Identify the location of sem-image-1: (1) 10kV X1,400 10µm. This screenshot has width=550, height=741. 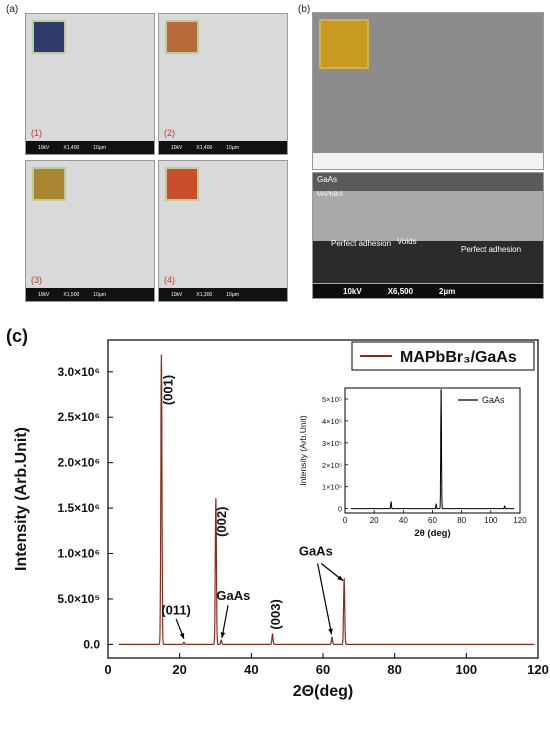
(90, 84).